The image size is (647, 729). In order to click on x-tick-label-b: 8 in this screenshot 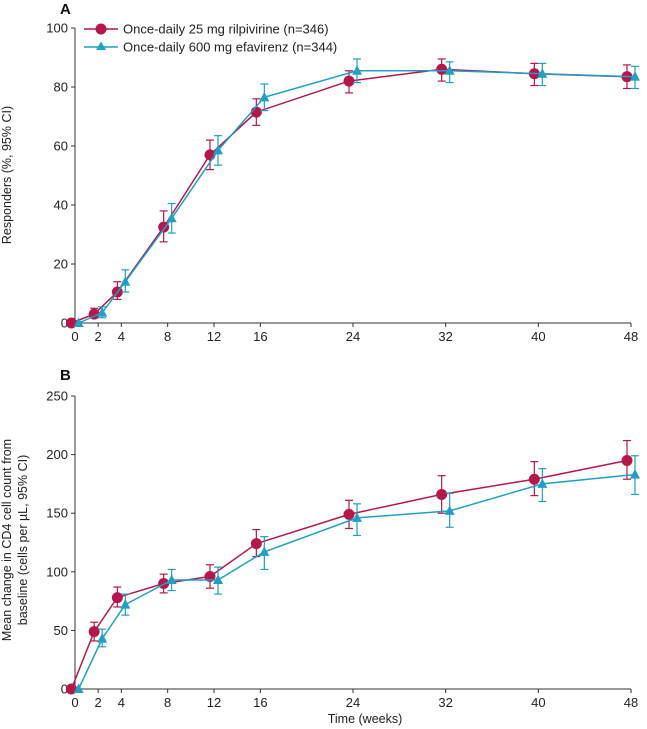, I will do `click(167, 702)`.